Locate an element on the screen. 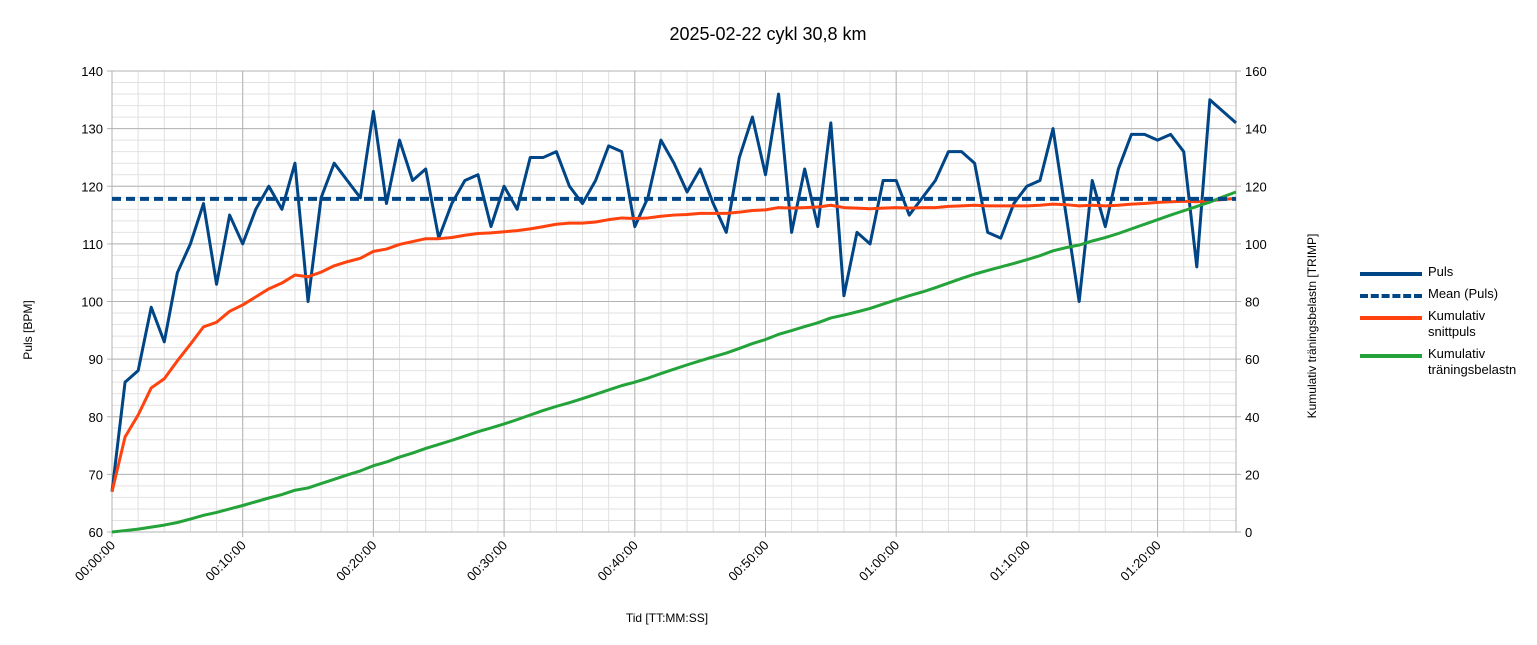 This screenshot has height=645, width=1537. y-tick-label: 130 is located at coordinates (92, 129).